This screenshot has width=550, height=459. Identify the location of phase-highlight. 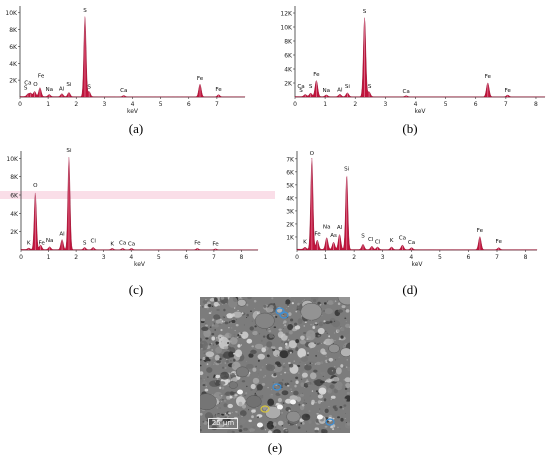
(277, 387).